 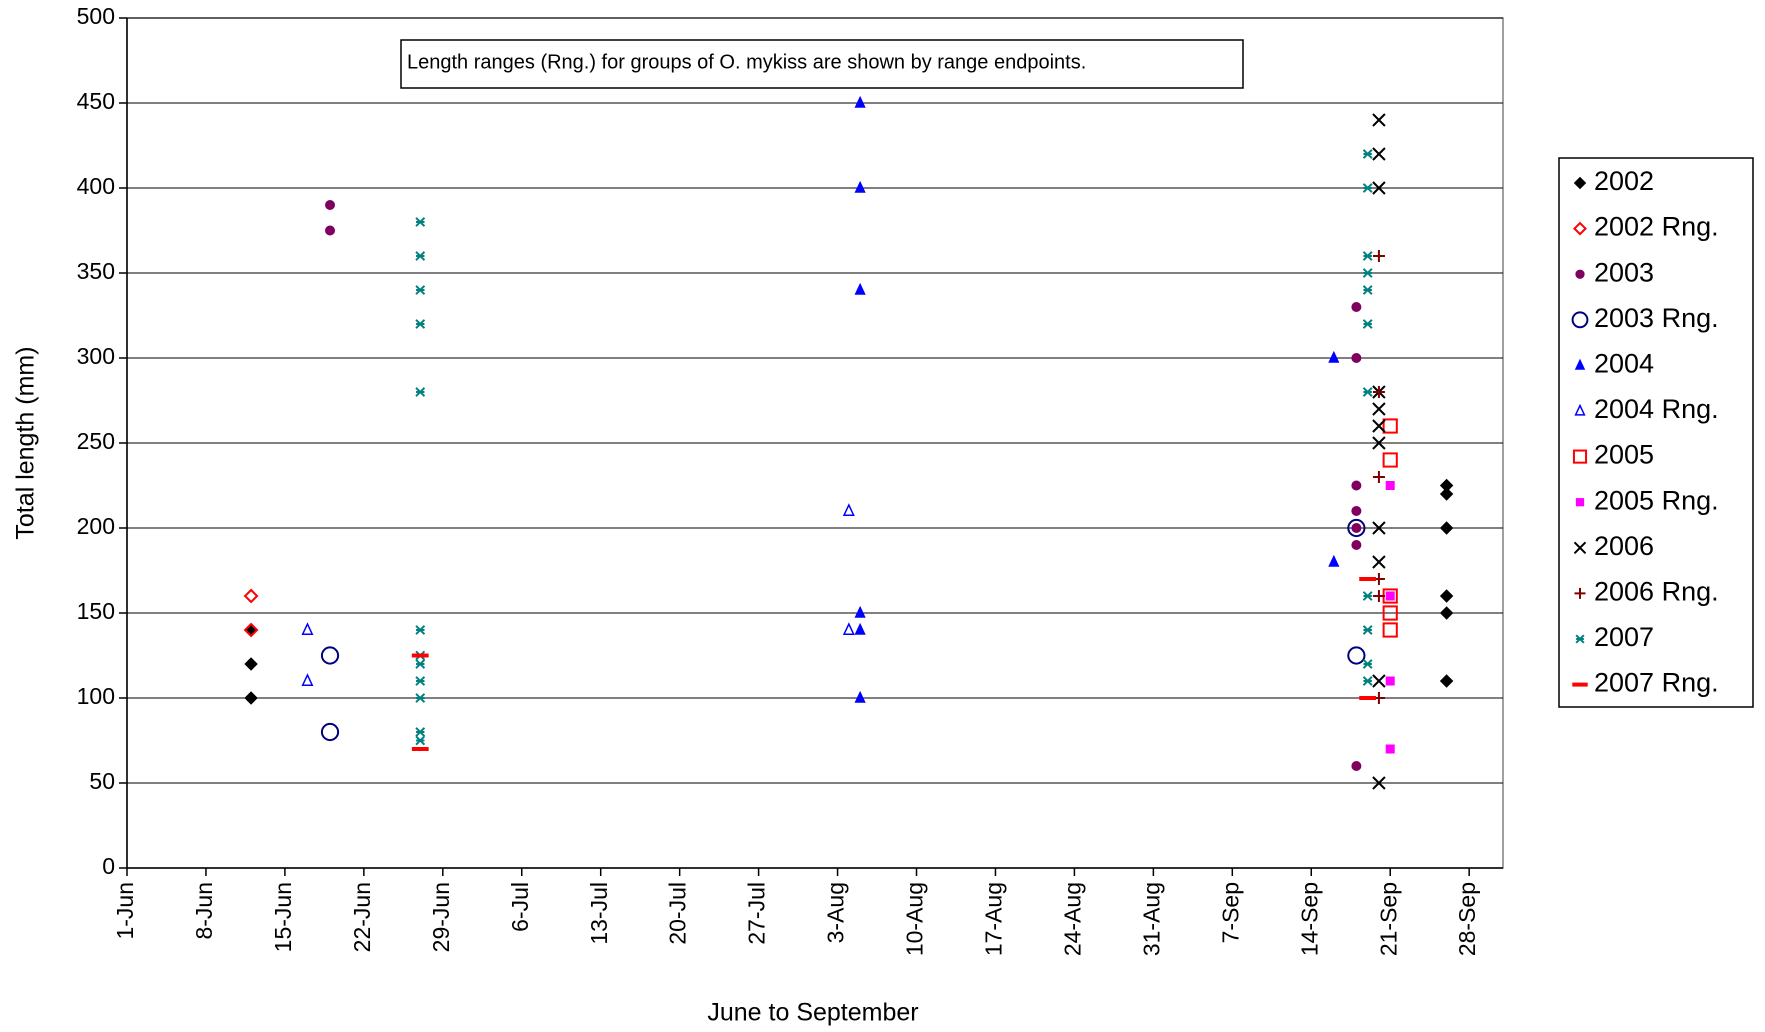 What do you see at coordinates (1656, 227) in the screenshot?
I see `legend-label: 2002 Rng.` at bounding box center [1656, 227].